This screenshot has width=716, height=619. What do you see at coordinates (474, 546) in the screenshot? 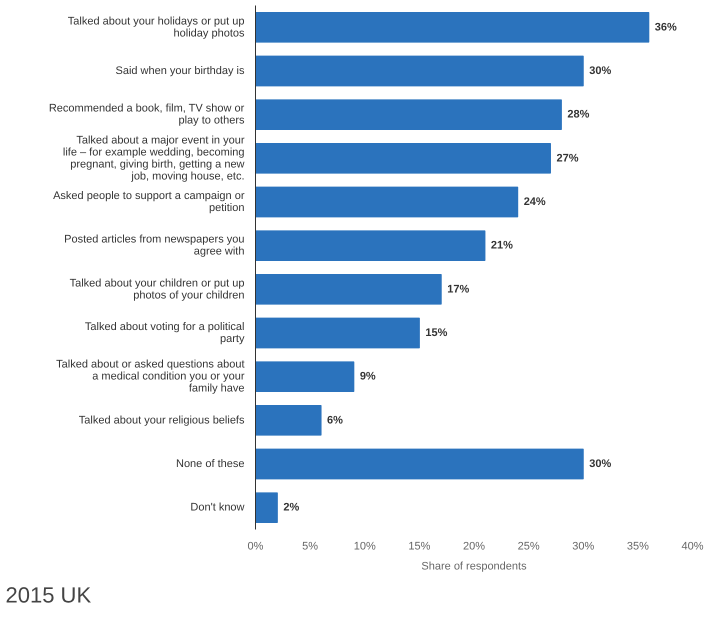
I see `x-tick-label: 20%` at bounding box center [474, 546].